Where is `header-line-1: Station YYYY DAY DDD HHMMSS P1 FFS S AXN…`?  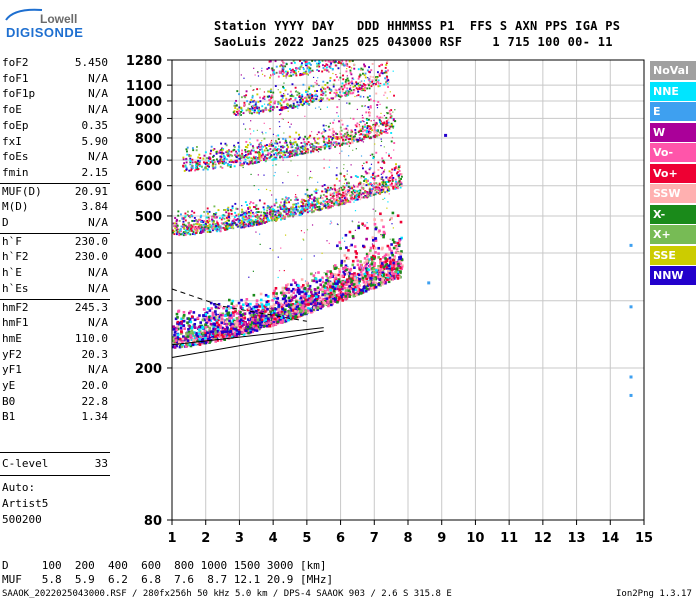 header-line-1: Station YYYY DAY DDD HHMMSS P1 FFS S AXN… is located at coordinates (417, 26).